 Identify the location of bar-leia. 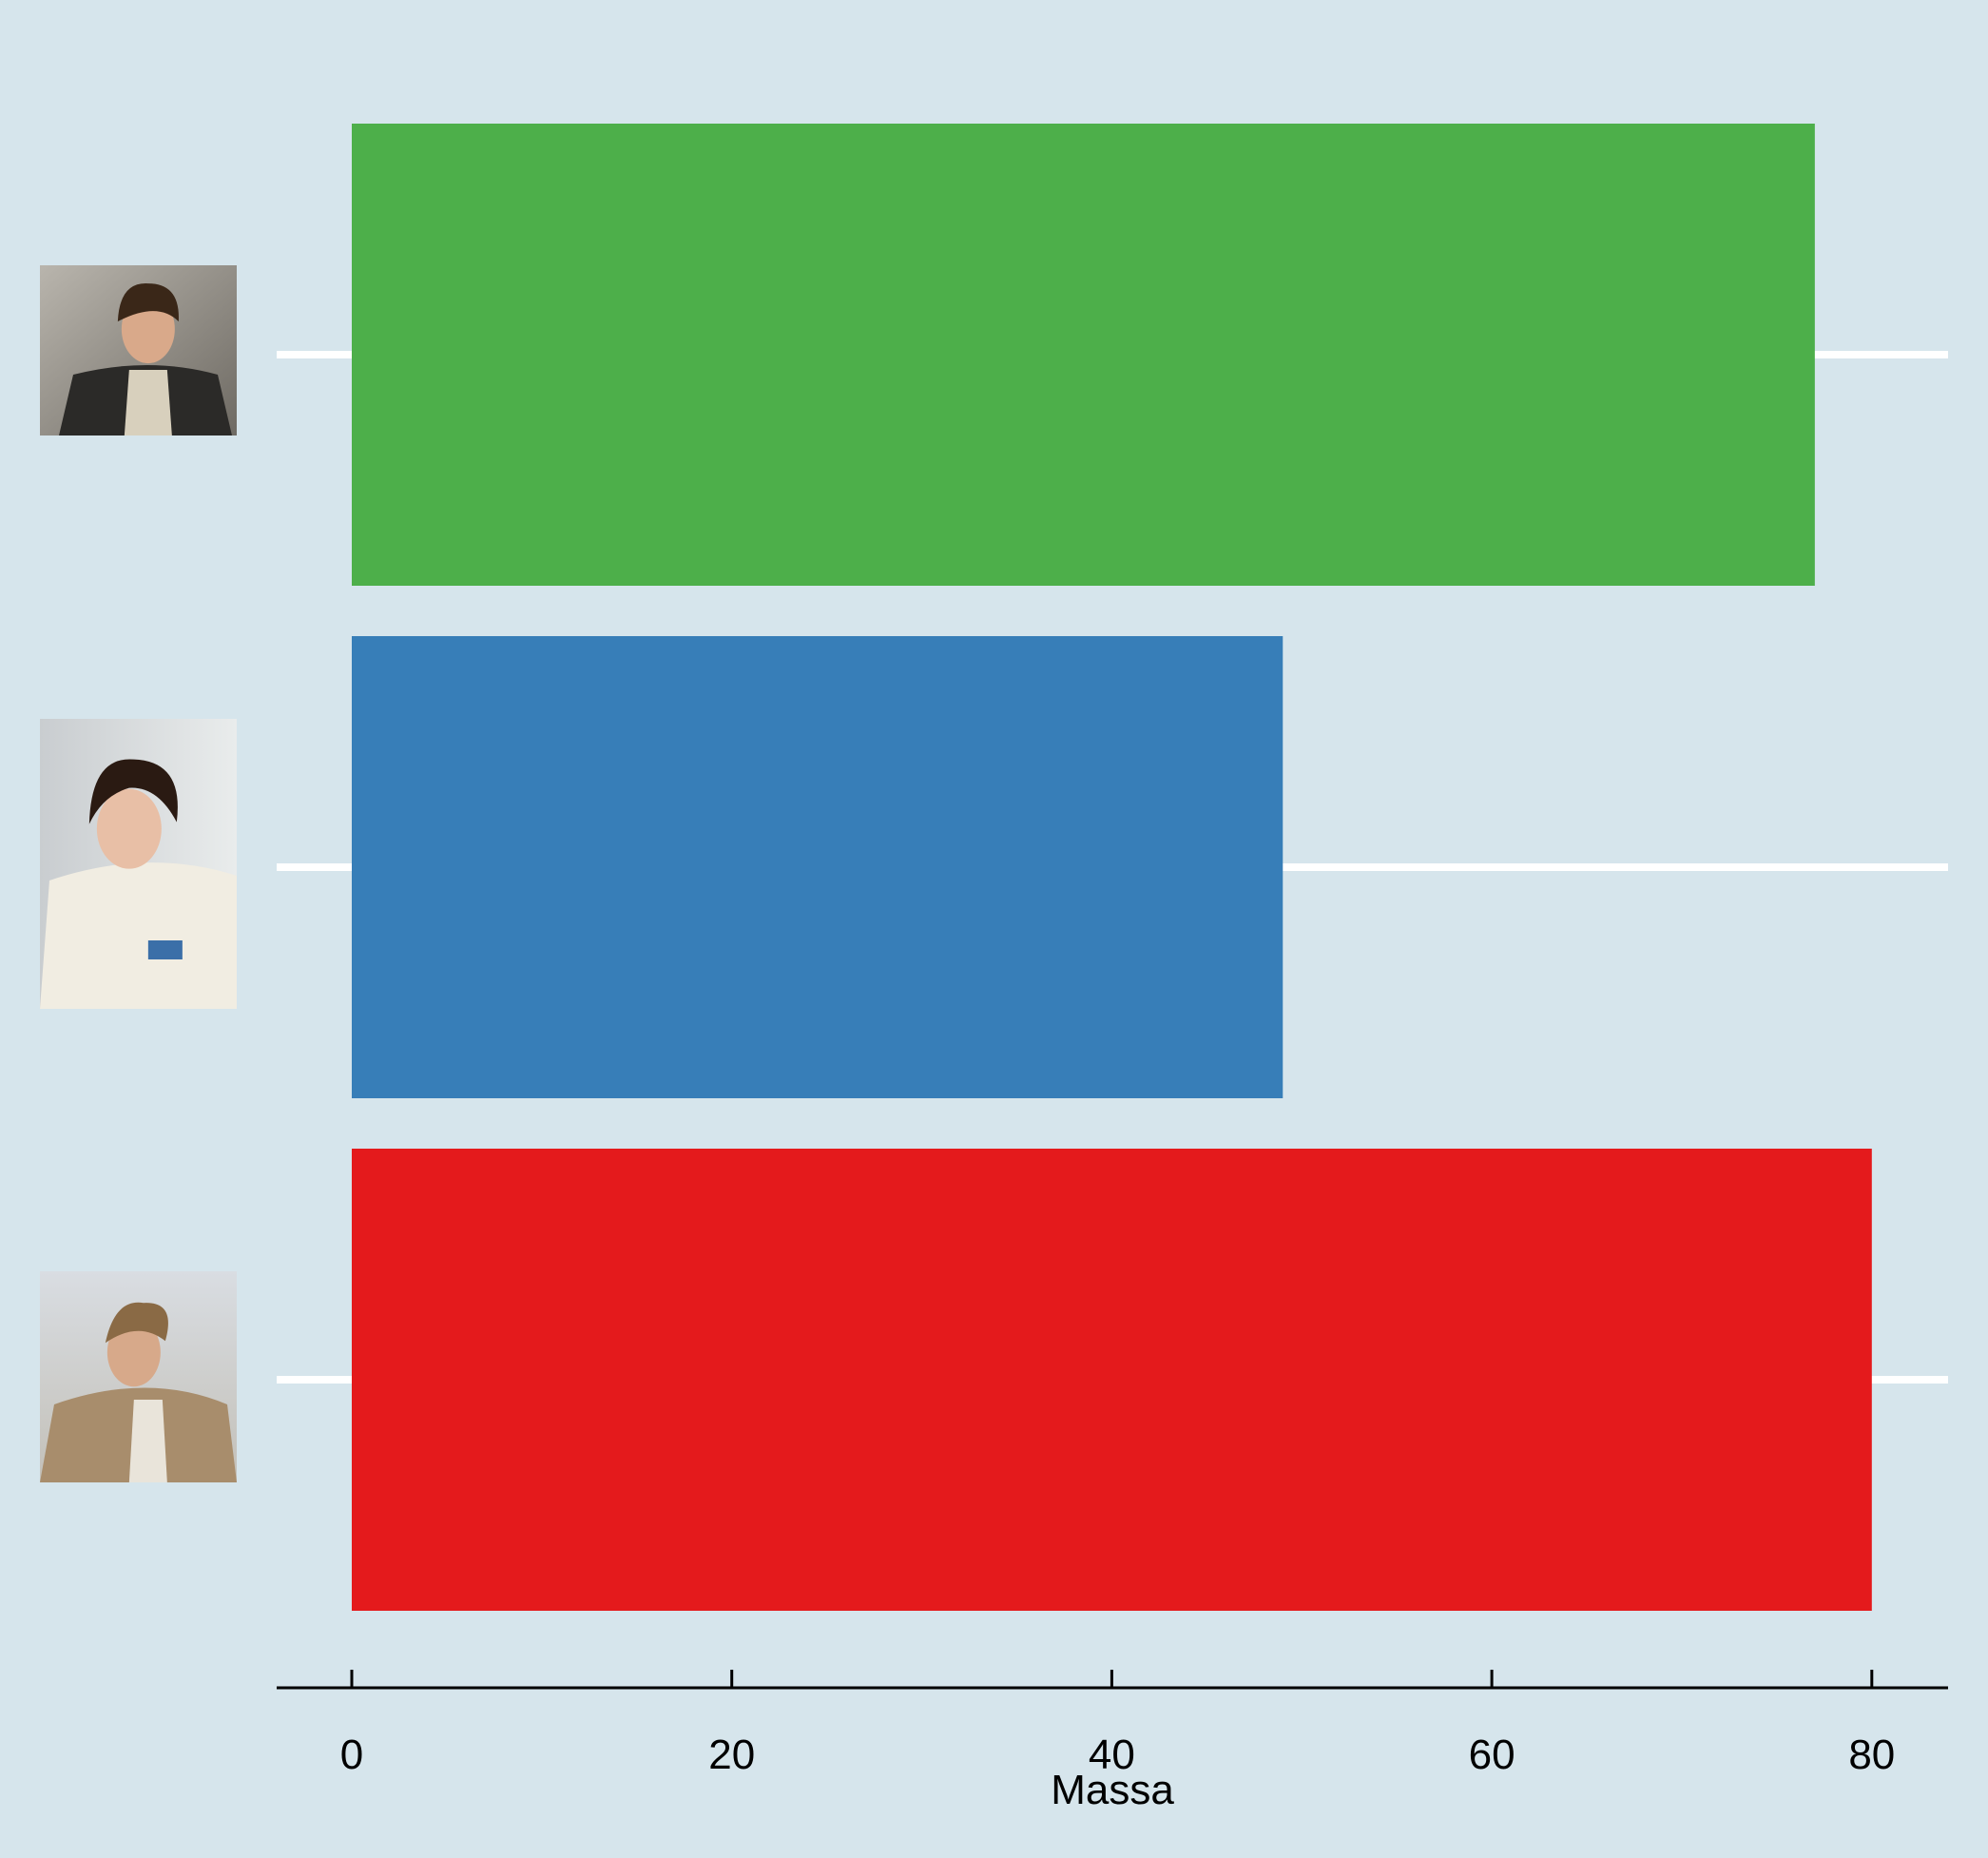
(818, 867).